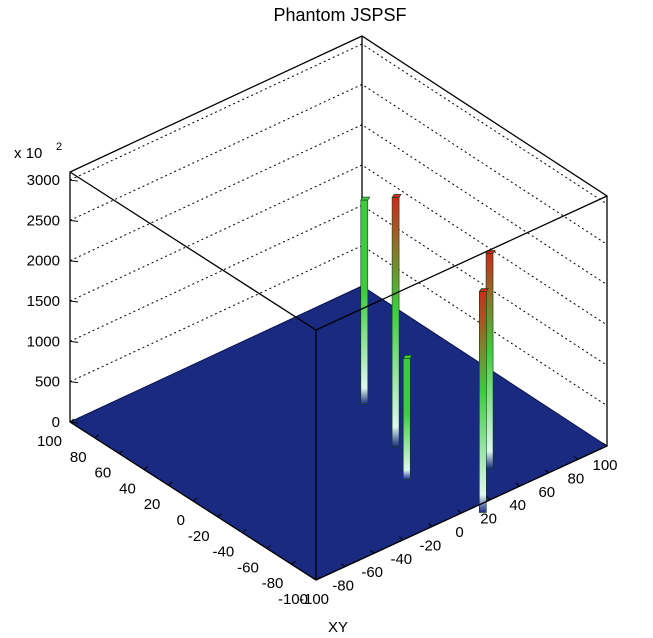  What do you see at coordinates (546, 492) in the screenshot?
I see `y-tick-label: 60` at bounding box center [546, 492].